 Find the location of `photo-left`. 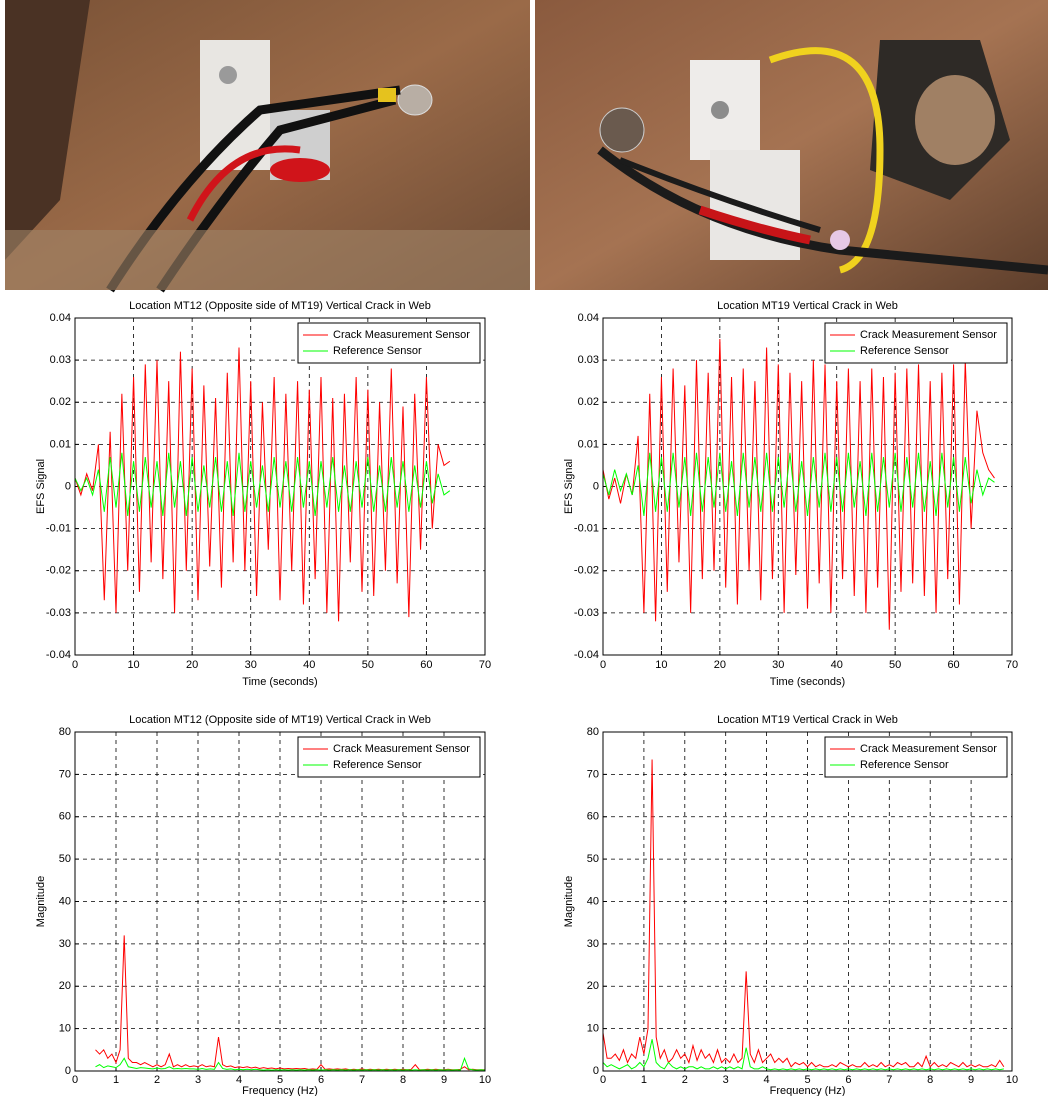

photo-left is located at coordinates (267, 146).